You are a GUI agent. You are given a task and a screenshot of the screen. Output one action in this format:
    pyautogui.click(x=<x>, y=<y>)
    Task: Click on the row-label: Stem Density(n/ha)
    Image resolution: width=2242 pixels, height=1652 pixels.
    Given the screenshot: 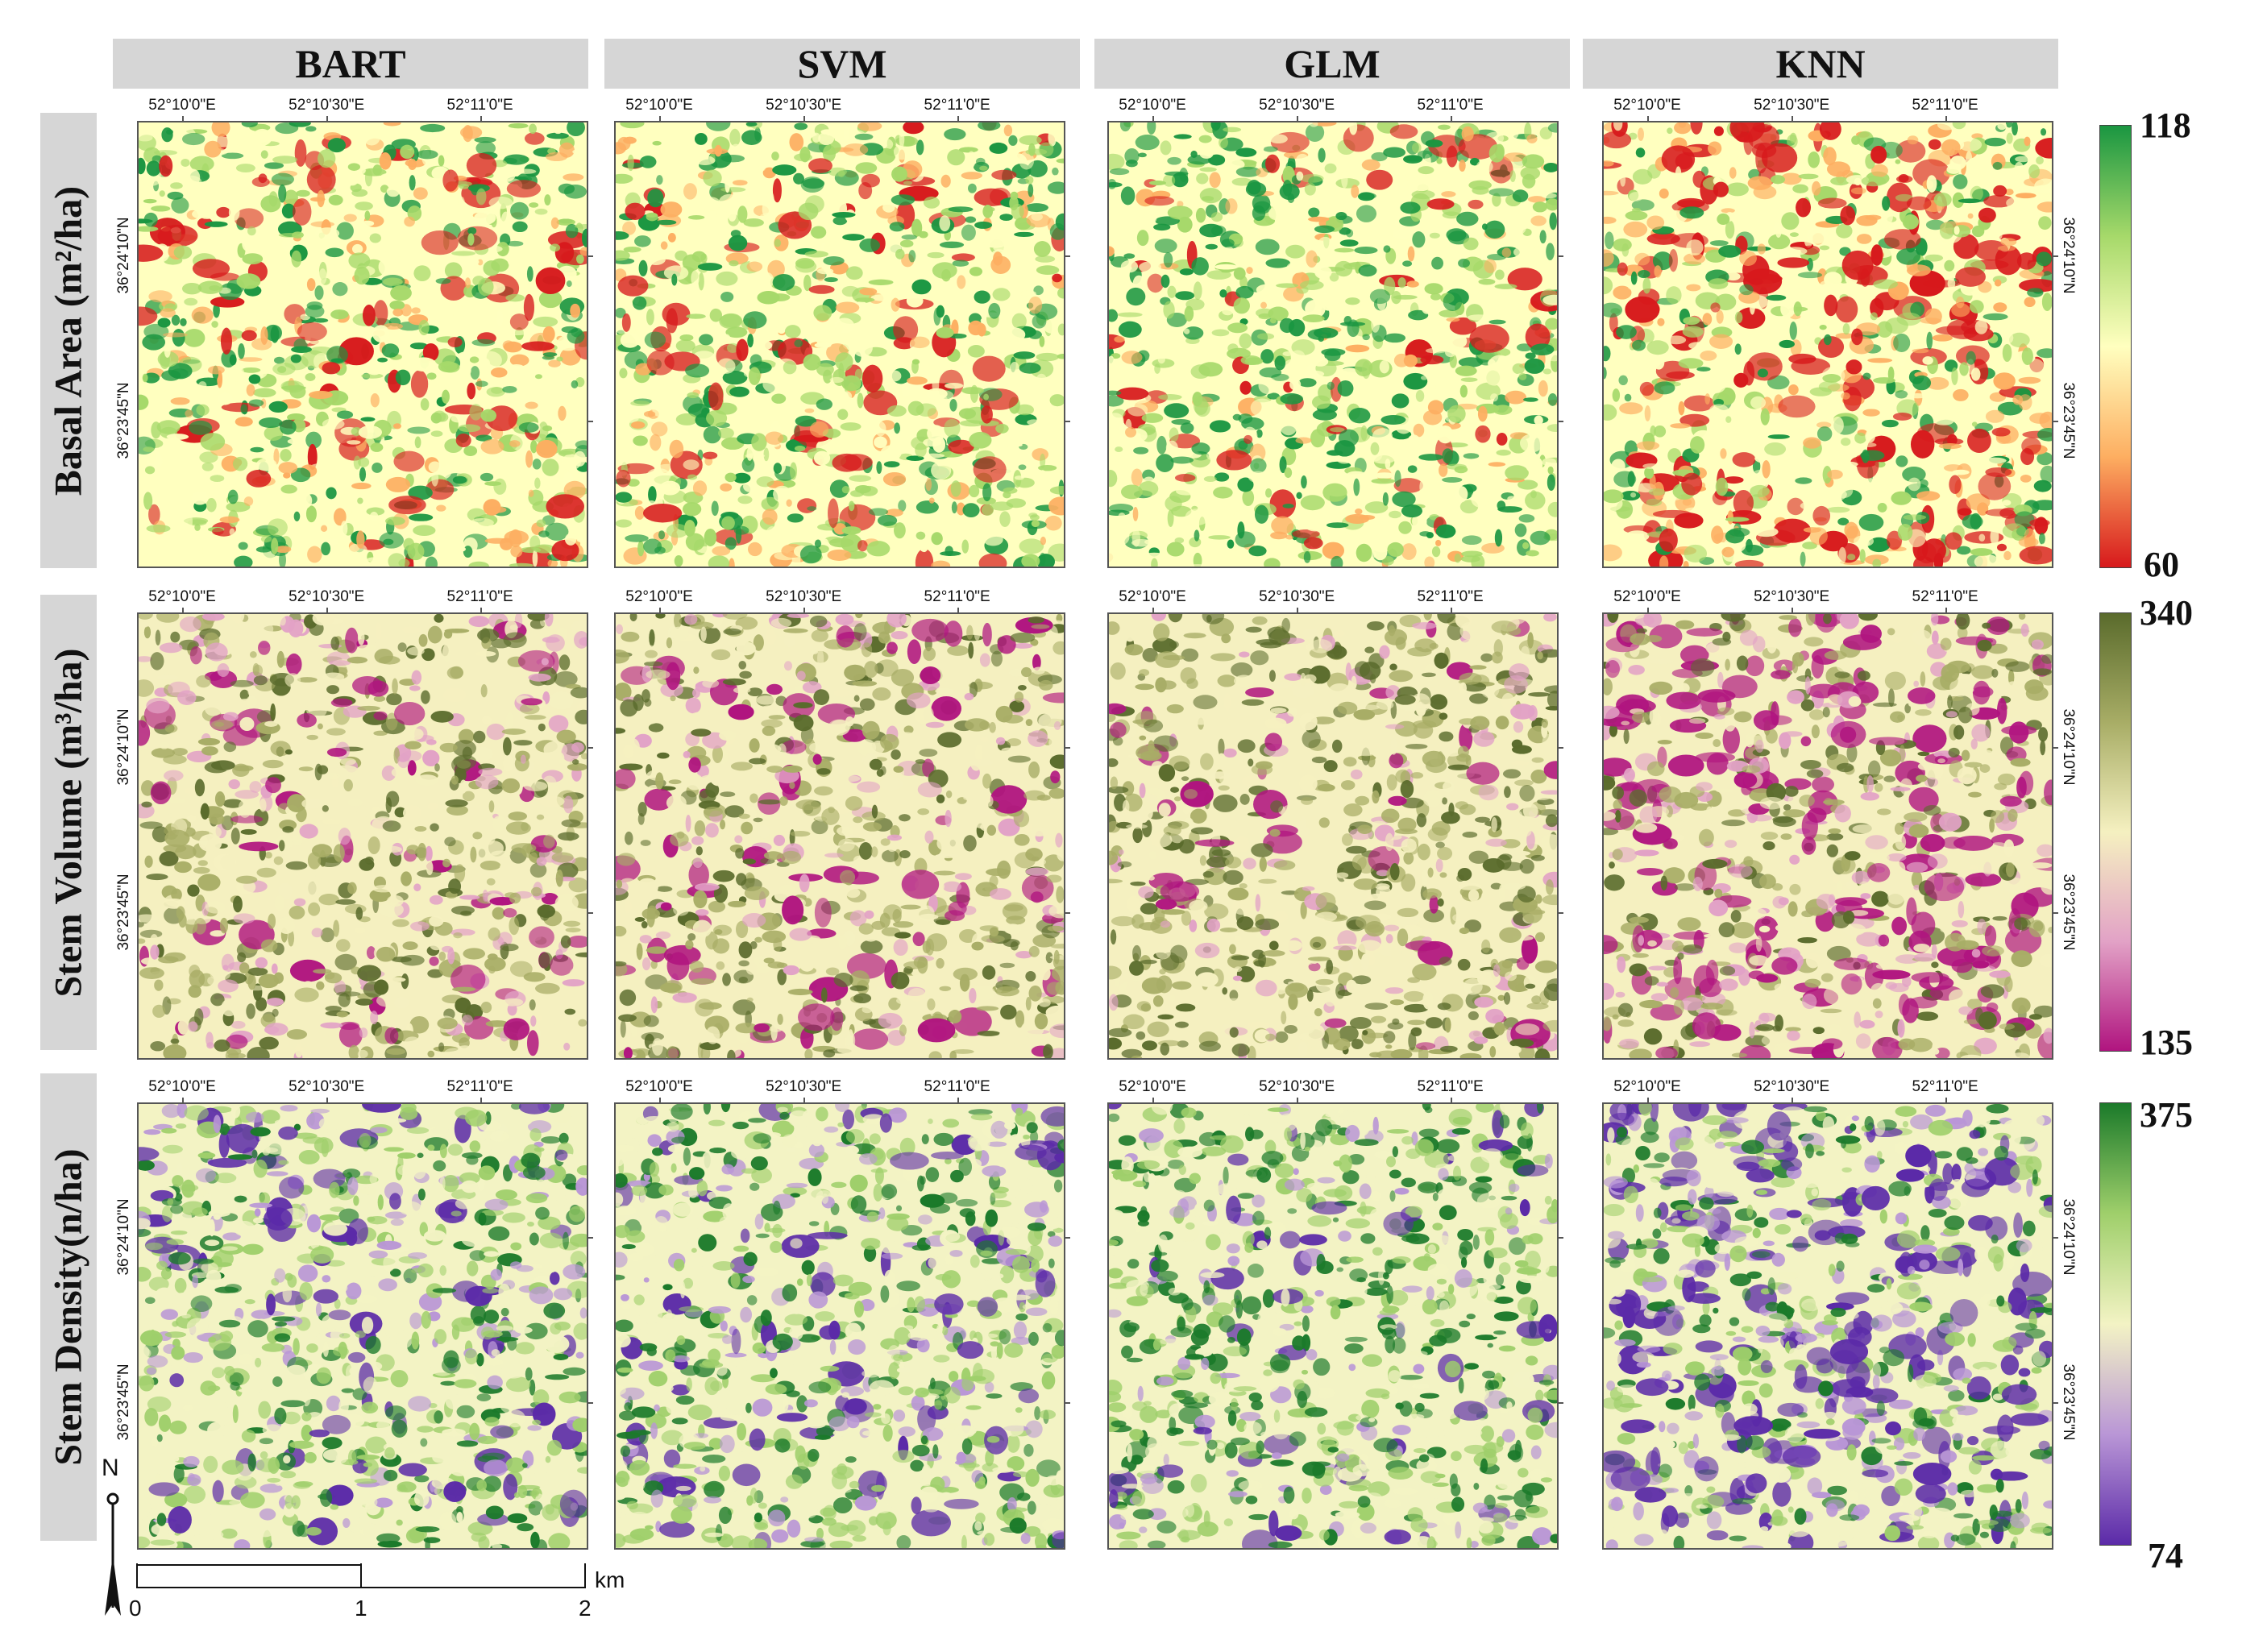 What is the action you would take?
    pyautogui.click(x=68, y=1307)
    